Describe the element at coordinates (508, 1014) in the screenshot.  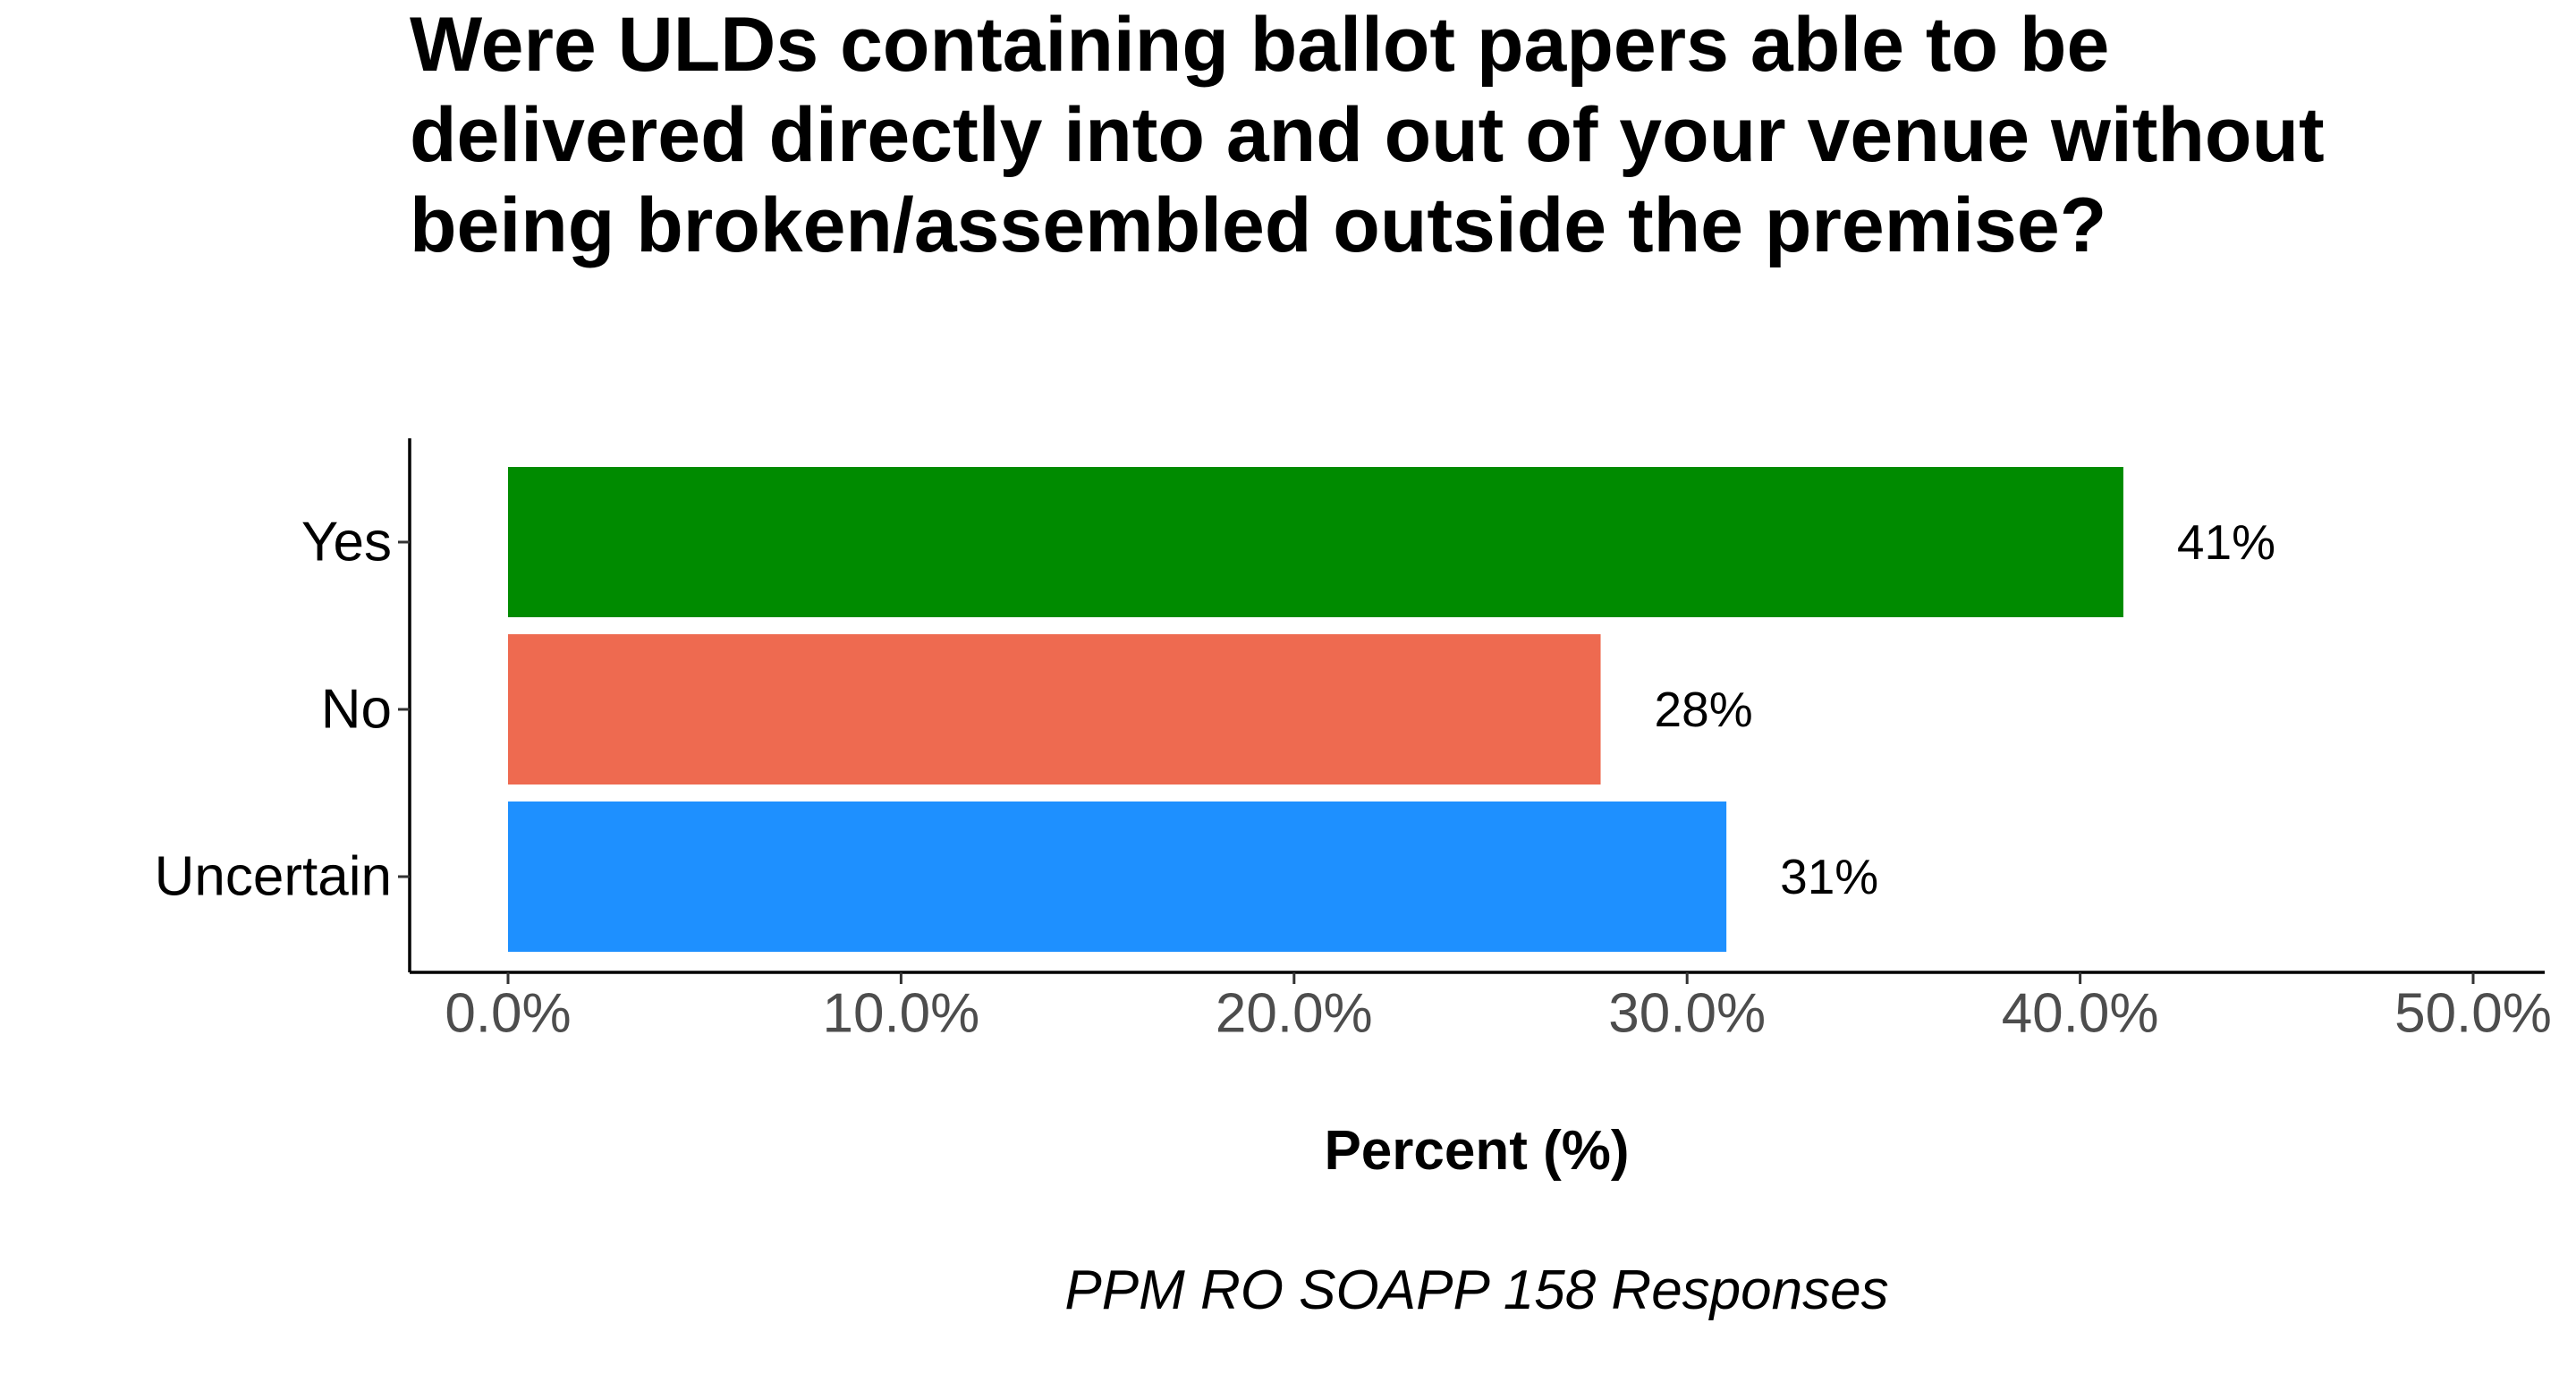
I see `x-tick-label-0: 0.0%` at that location.